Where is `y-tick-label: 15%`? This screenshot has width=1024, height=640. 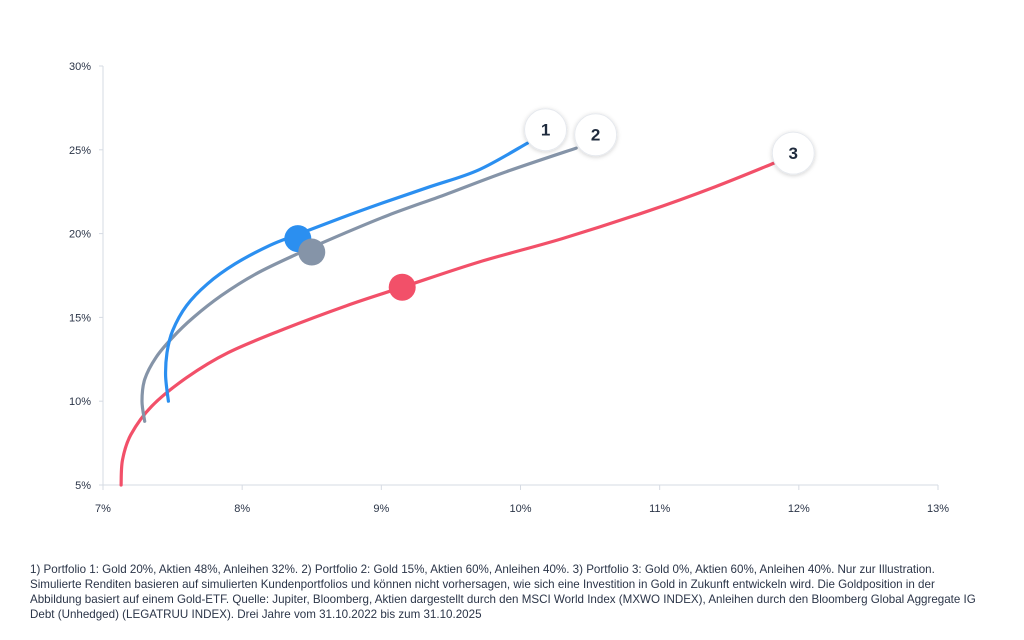
y-tick-label: 15% is located at coordinates (80, 318).